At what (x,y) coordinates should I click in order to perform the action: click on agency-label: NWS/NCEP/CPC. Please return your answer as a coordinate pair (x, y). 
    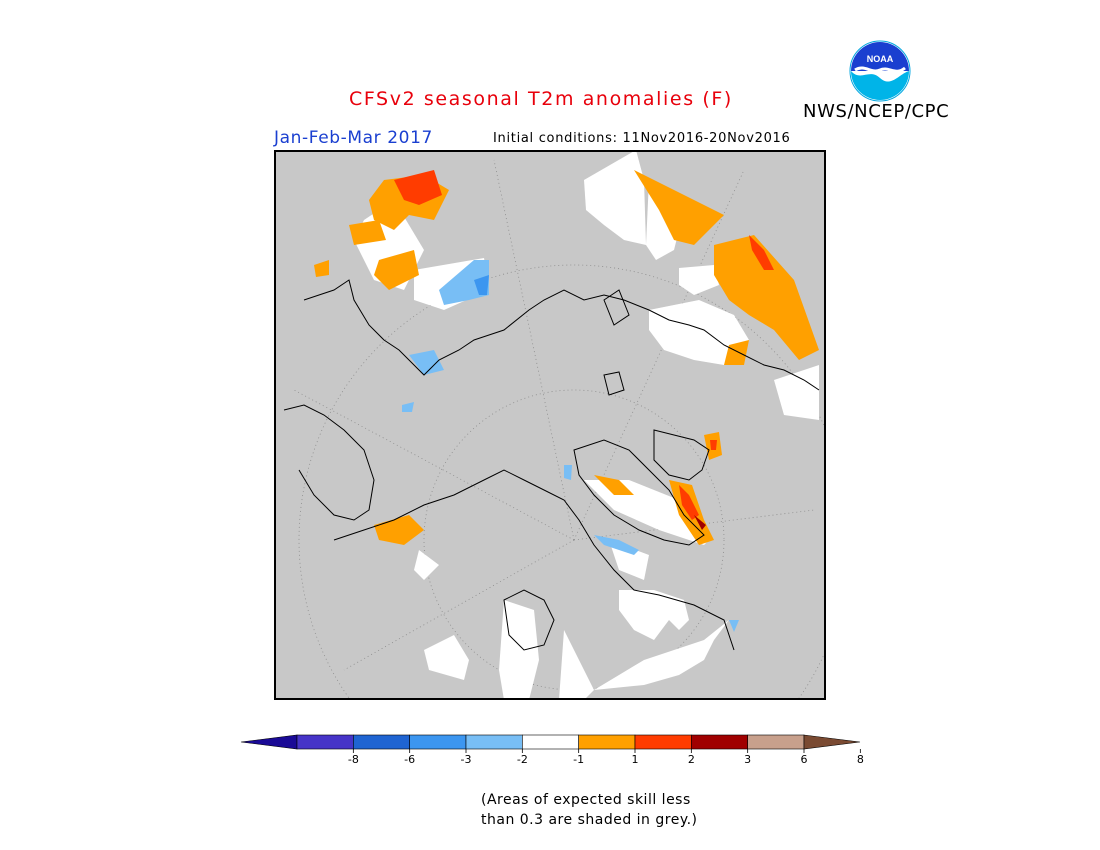
    Looking at the image, I should click on (876, 111).